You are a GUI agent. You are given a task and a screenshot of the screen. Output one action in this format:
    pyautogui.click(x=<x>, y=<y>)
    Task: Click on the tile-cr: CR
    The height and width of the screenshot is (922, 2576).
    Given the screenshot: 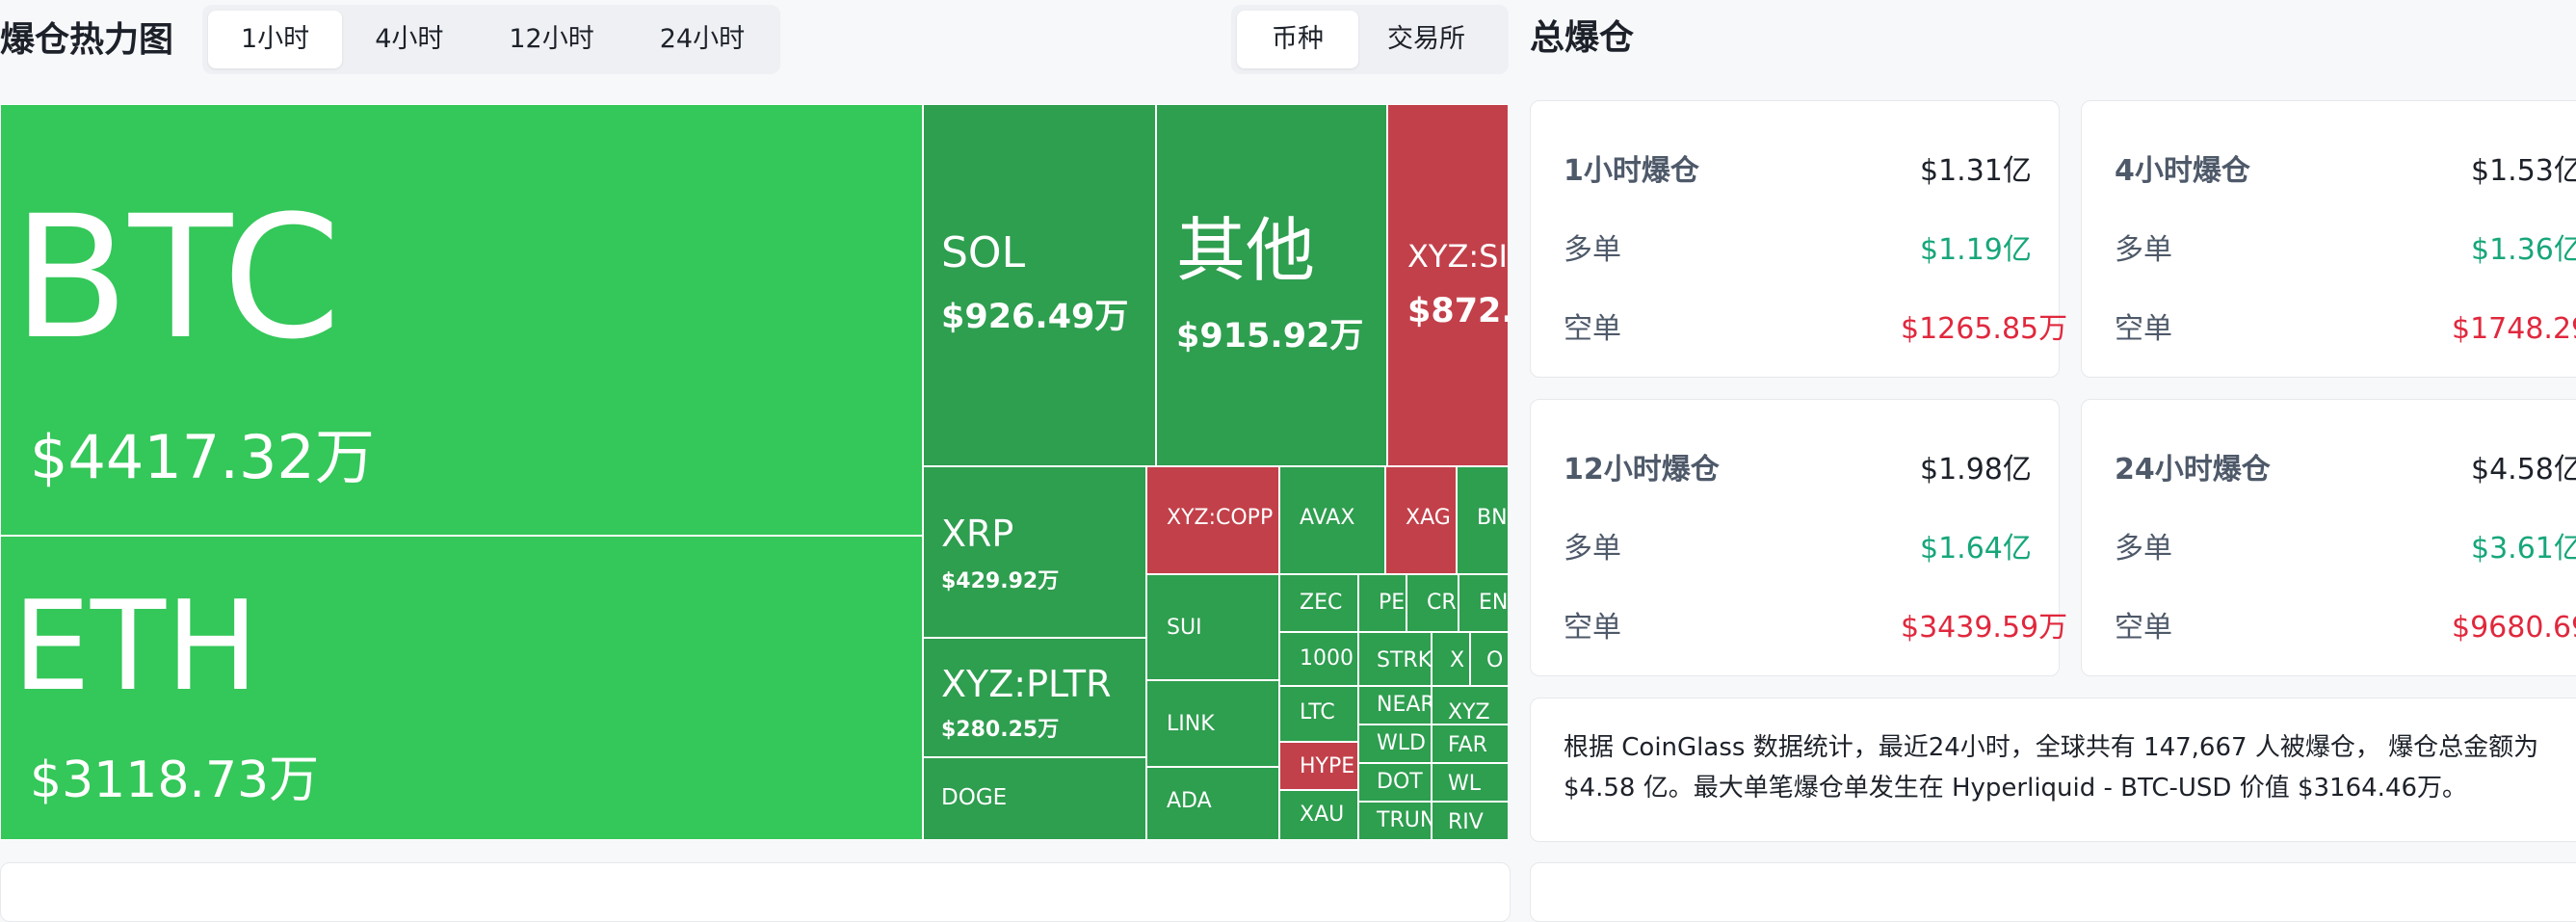 What is the action you would take?
    pyautogui.click(x=1432, y=603)
    